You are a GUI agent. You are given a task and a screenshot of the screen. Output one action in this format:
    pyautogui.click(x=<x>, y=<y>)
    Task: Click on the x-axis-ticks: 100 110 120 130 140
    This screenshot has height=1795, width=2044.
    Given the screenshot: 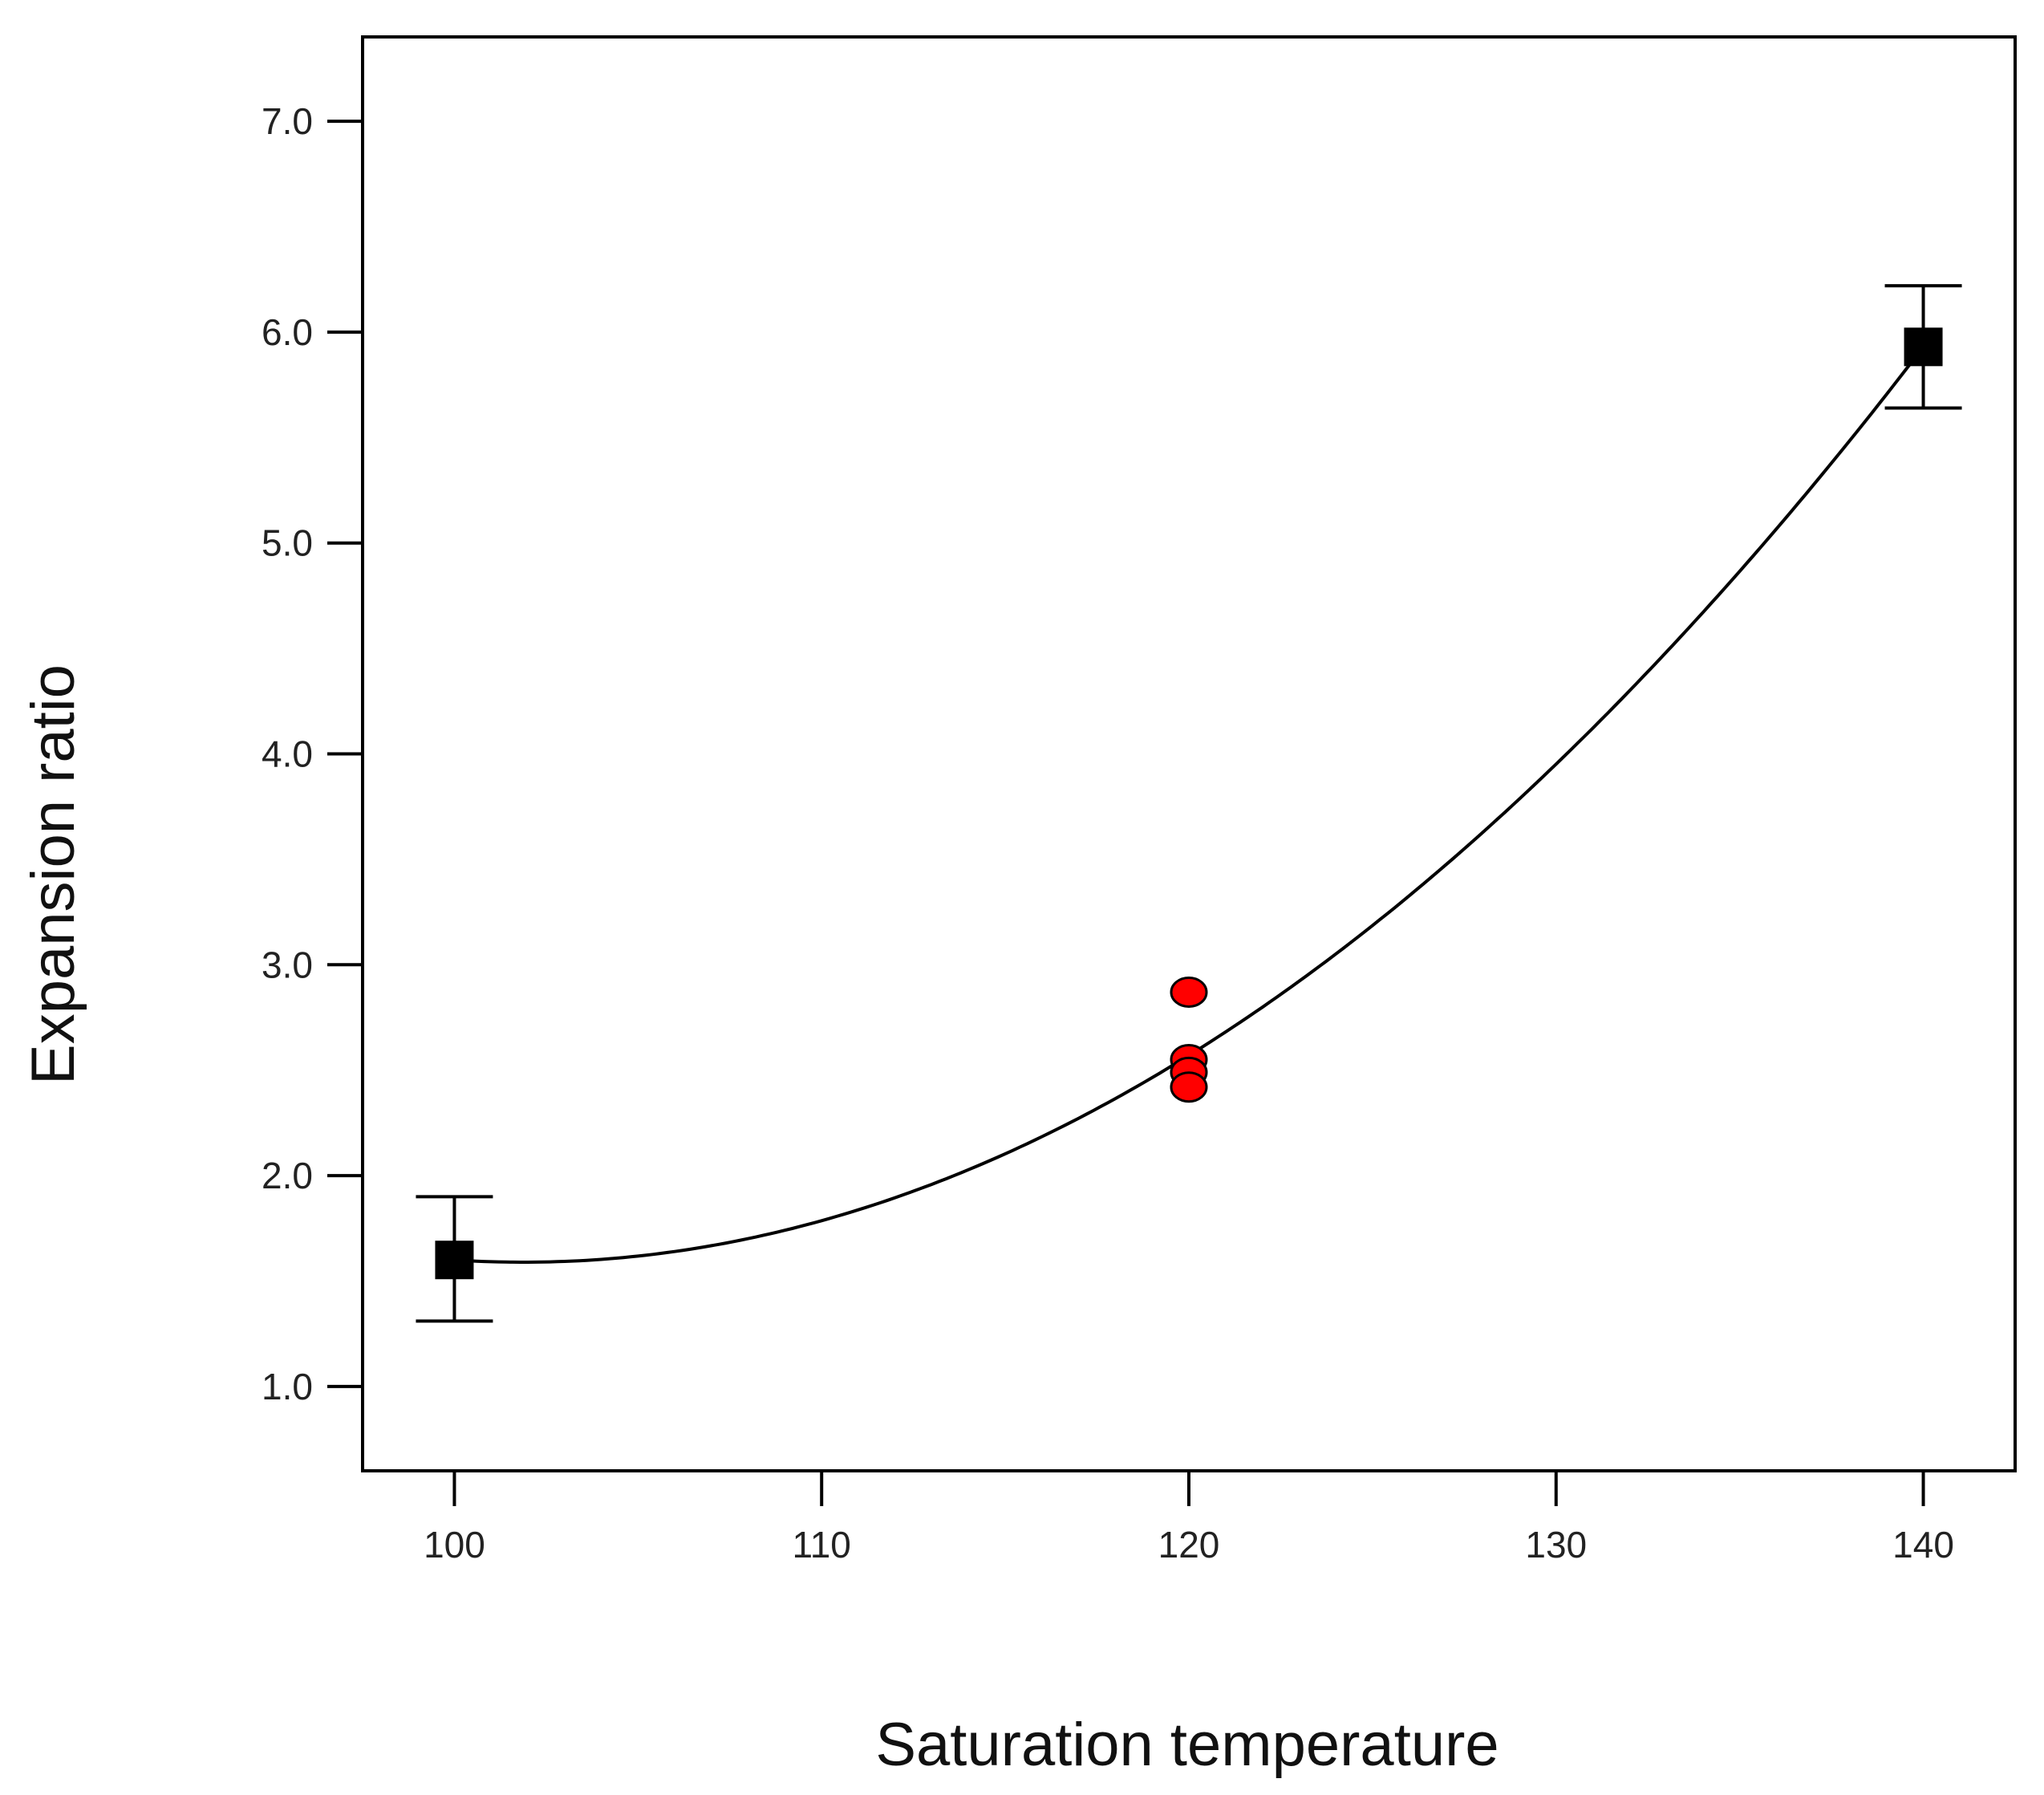 What is the action you would take?
    pyautogui.click(x=1189, y=1518)
    